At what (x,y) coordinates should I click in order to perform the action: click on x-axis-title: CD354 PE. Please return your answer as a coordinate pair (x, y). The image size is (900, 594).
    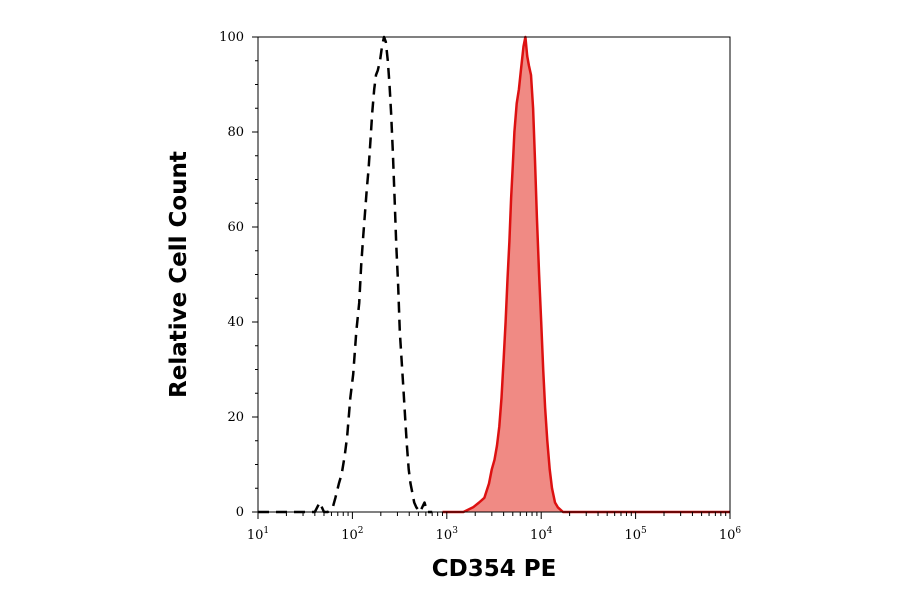
    Looking at the image, I should click on (494, 569).